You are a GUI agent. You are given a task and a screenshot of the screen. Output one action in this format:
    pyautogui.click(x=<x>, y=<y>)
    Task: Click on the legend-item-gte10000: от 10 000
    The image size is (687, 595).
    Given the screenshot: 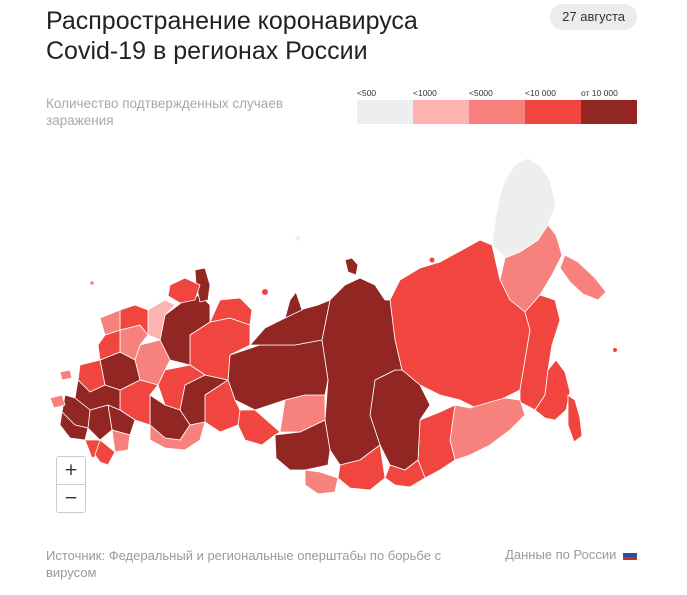 What is the action you would take?
    pyautogui.click(x=609, y=106)
    